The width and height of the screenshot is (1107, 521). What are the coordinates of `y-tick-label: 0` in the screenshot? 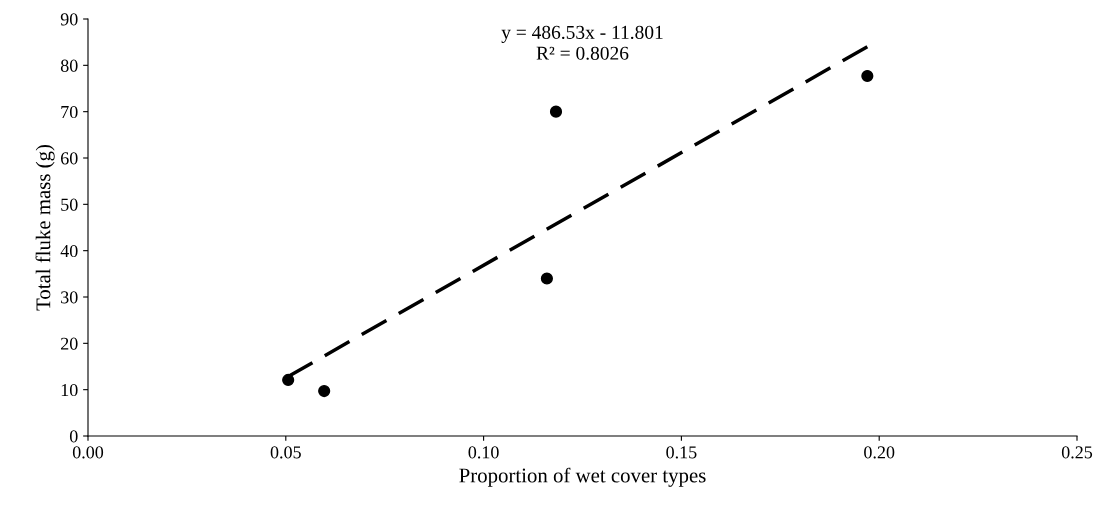 It's located at (73, 436).